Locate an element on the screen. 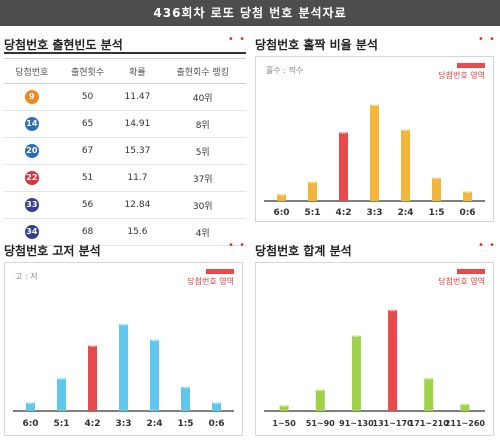  table-header-row: 당첨번호 출현횟수 확률 출현회수 랭킹 is located at coordinates (125, 71).